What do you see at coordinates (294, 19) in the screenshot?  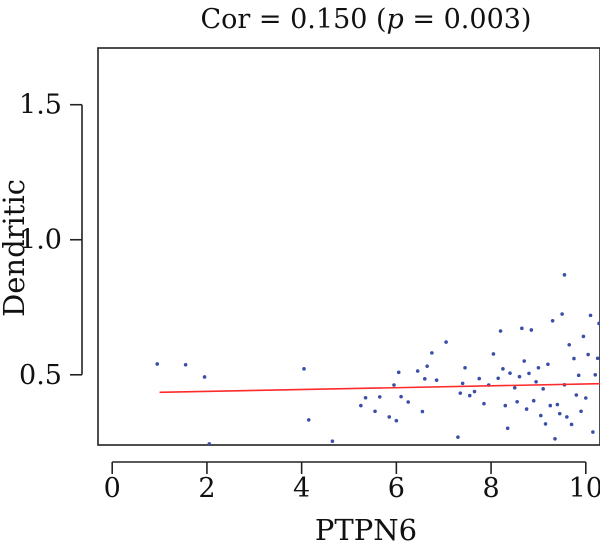 I see `chart-title-prefix: Cor = 0.150 (` at bounding box center [294, 19].